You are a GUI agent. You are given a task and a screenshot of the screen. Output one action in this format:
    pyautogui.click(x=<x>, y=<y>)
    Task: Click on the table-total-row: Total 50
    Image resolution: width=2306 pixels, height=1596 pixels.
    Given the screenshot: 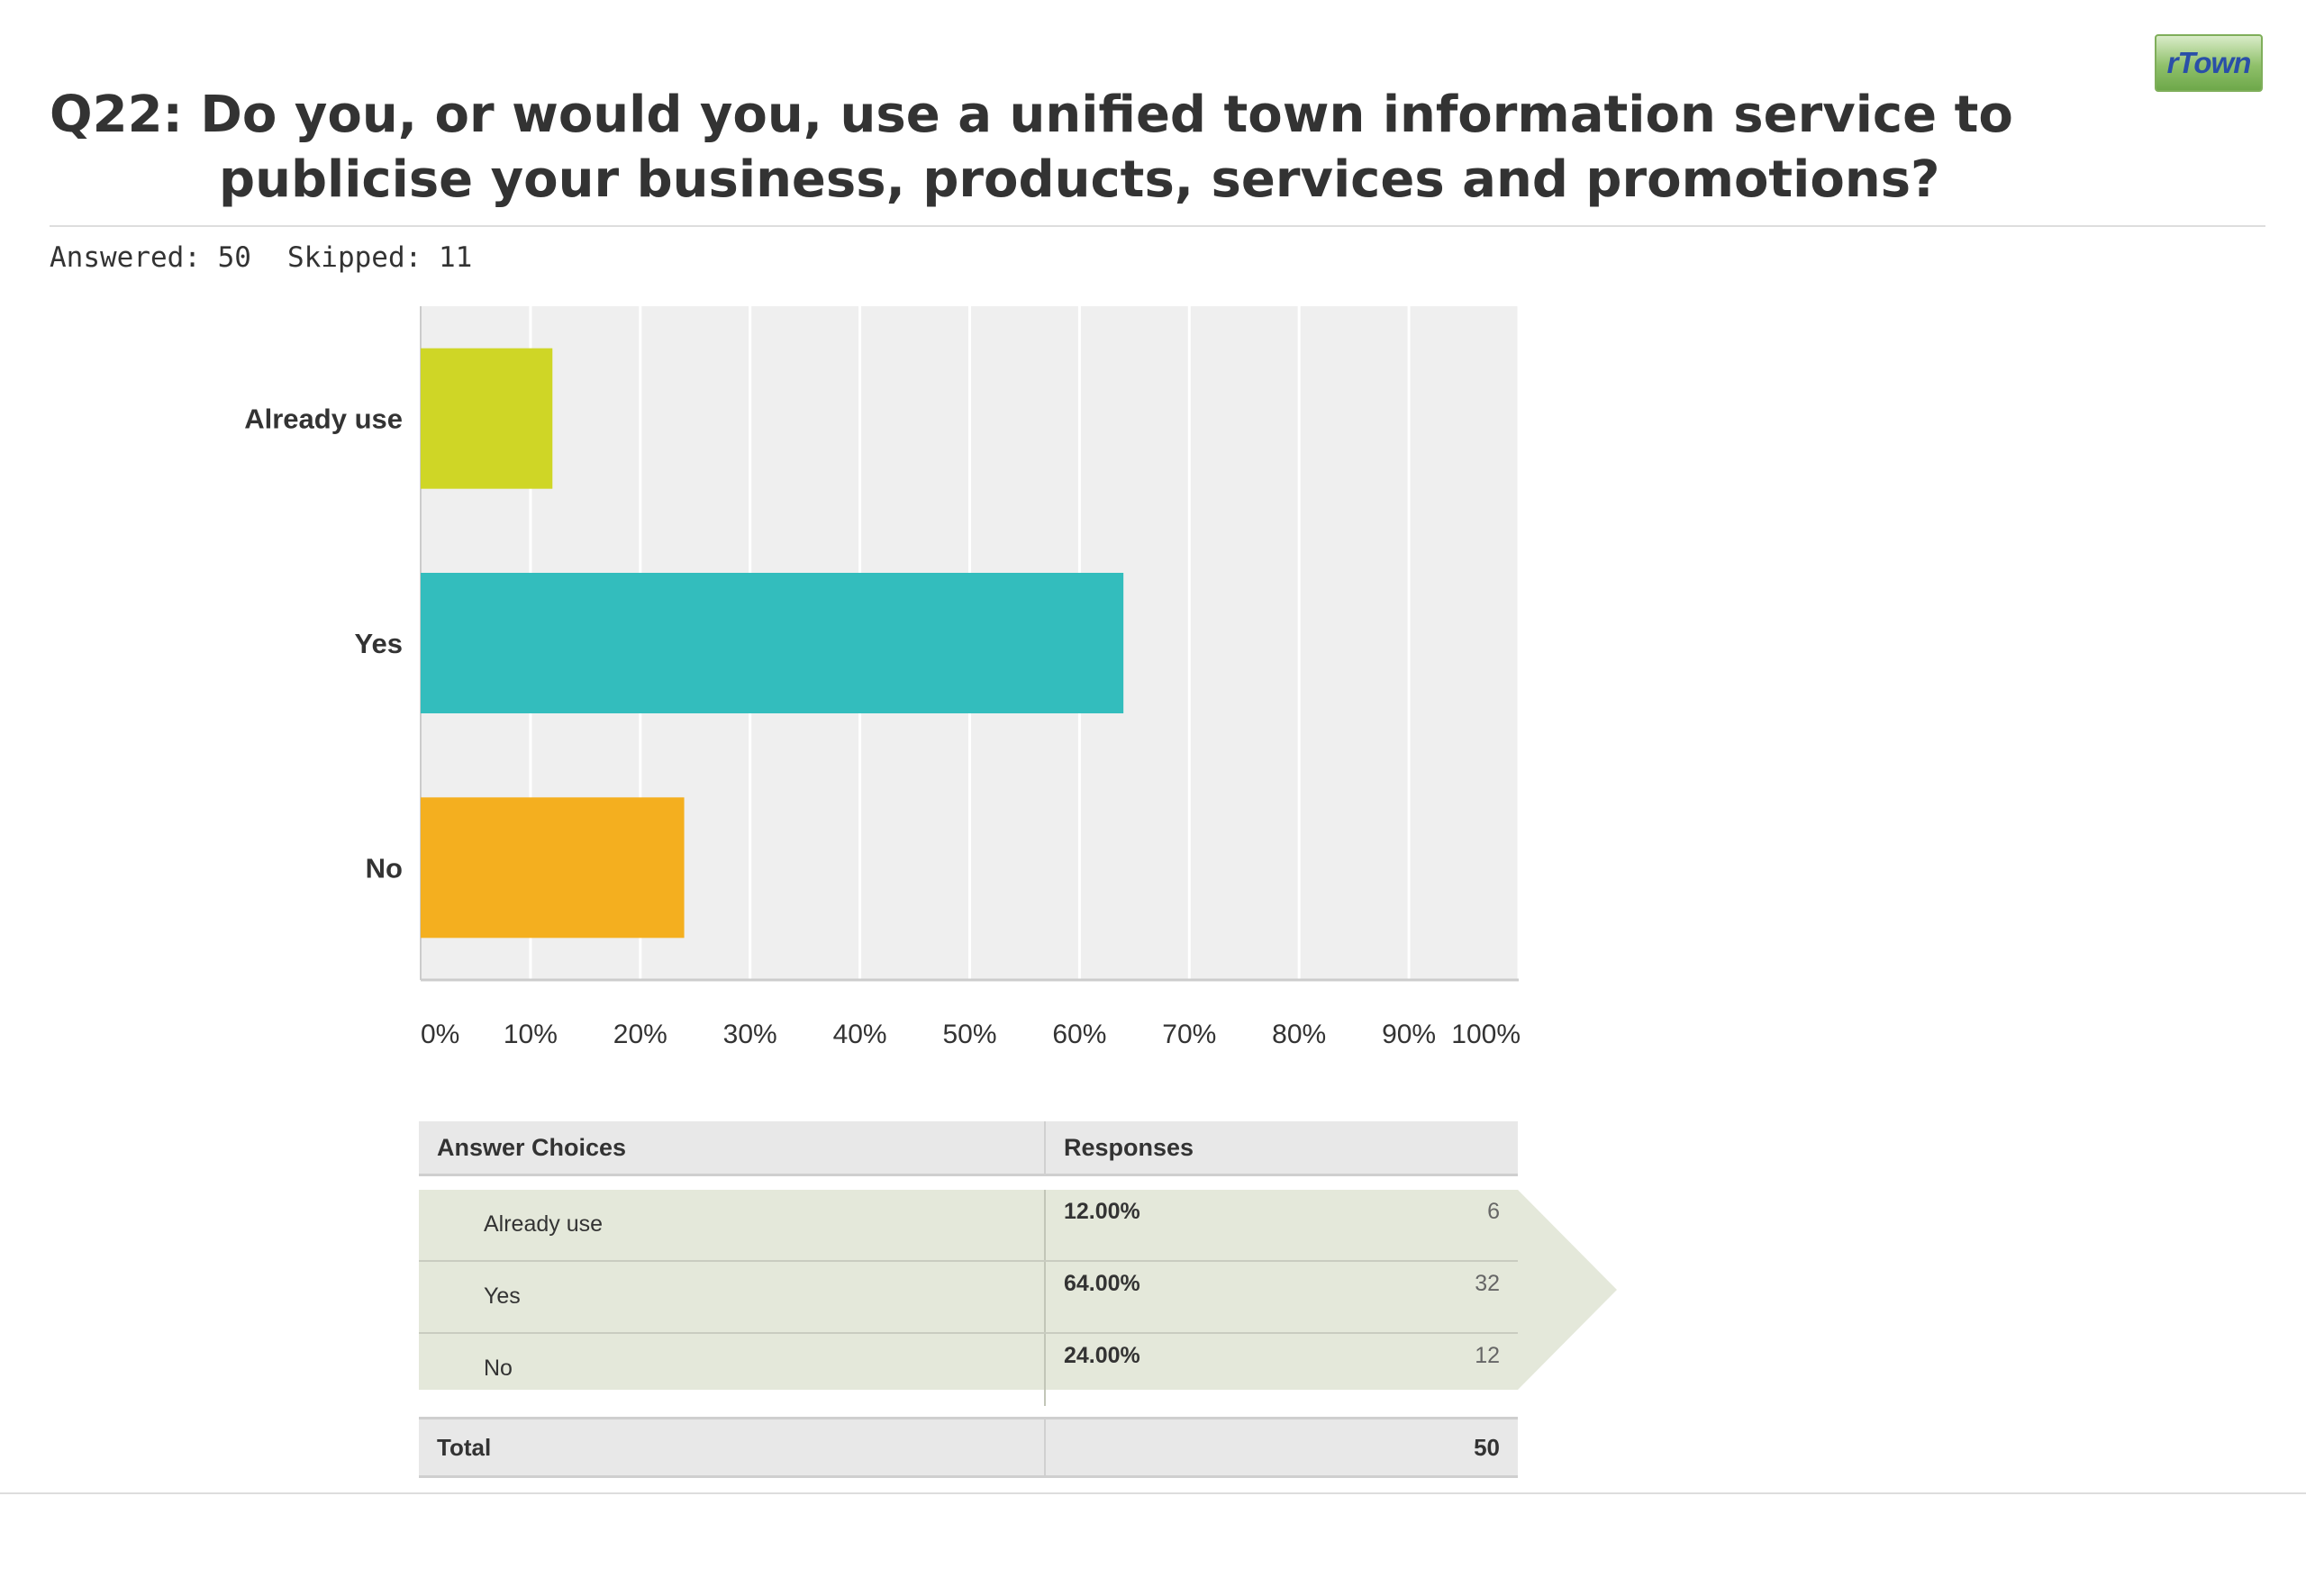 What is the action you would take?
    pyautogui.click(x=968, y=1447)
    